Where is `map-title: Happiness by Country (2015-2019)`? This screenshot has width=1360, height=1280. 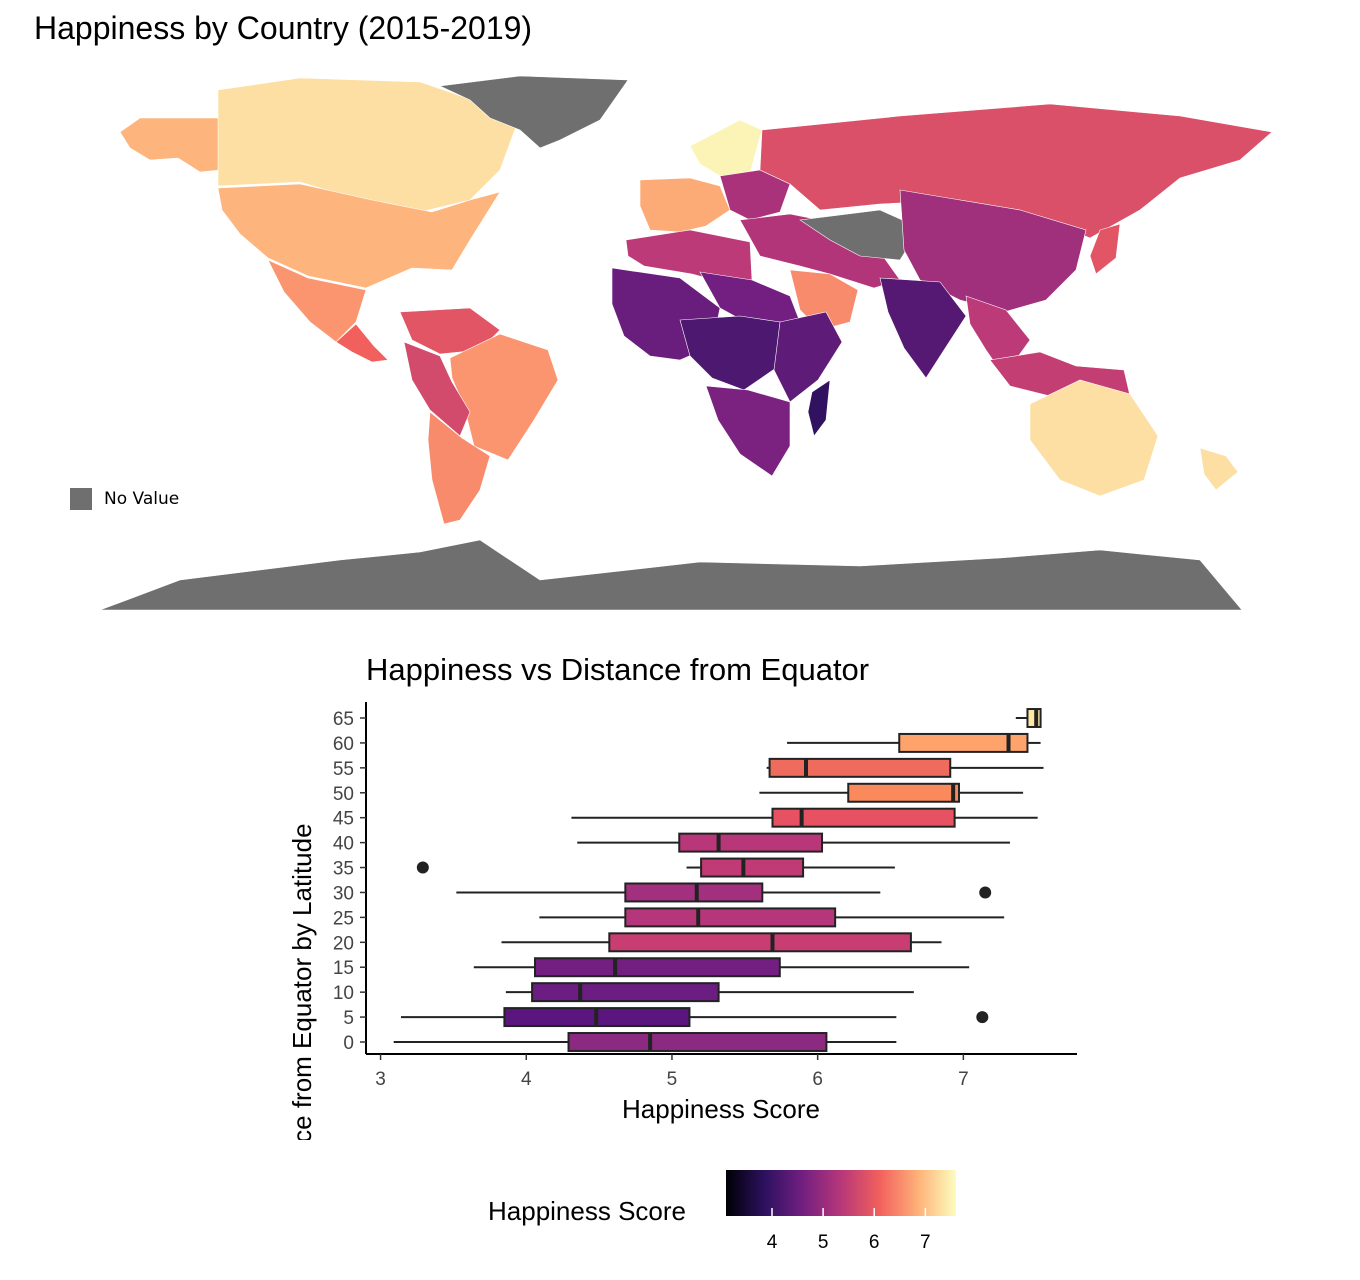
map-title: Happiness by Country (2015-2019) is located at coordinates (283, 28).